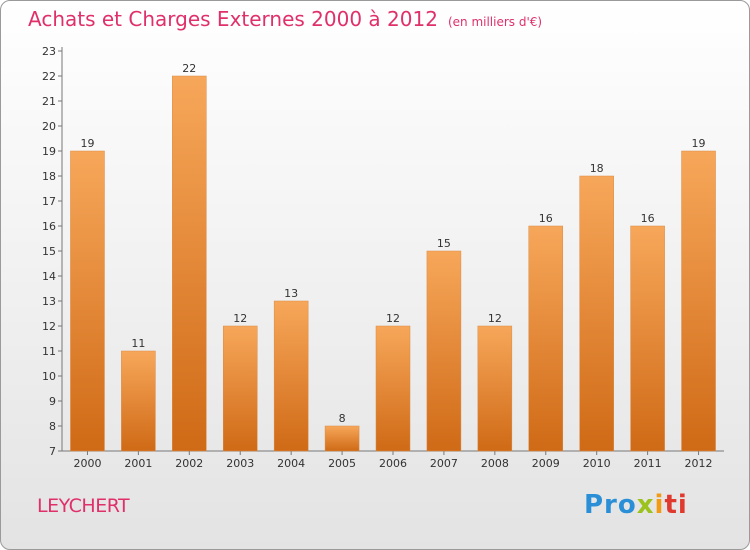 The width and height of the screenshot is (750, 550). I want to click on commune-name: LEYCHERT, so click(83, 506).